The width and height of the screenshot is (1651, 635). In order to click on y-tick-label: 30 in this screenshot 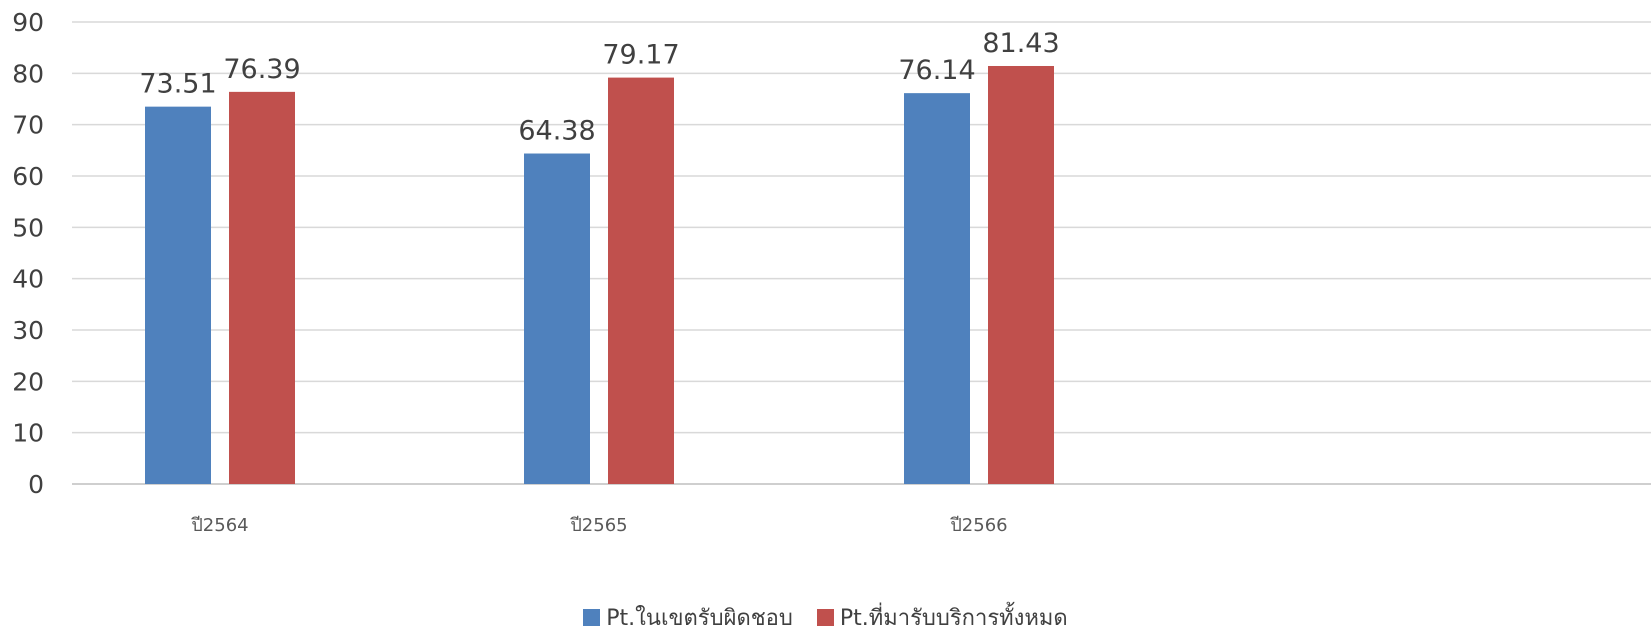, I will do `click(28, 330)`.